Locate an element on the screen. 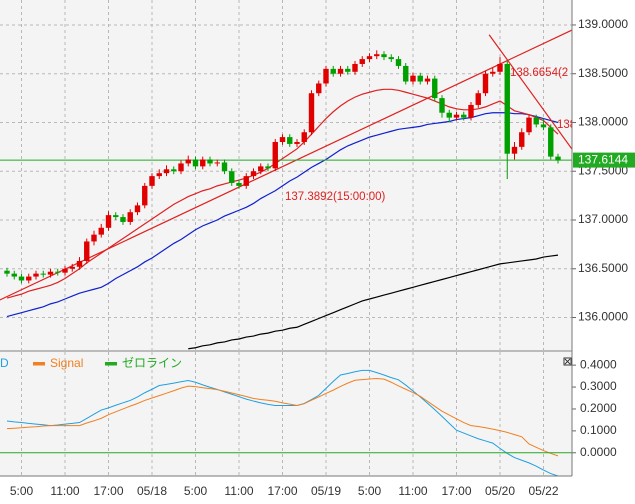 Image resolution: width=635 pixels, height=504 pixels. legend-label: D is located at coordinates (4, 363).